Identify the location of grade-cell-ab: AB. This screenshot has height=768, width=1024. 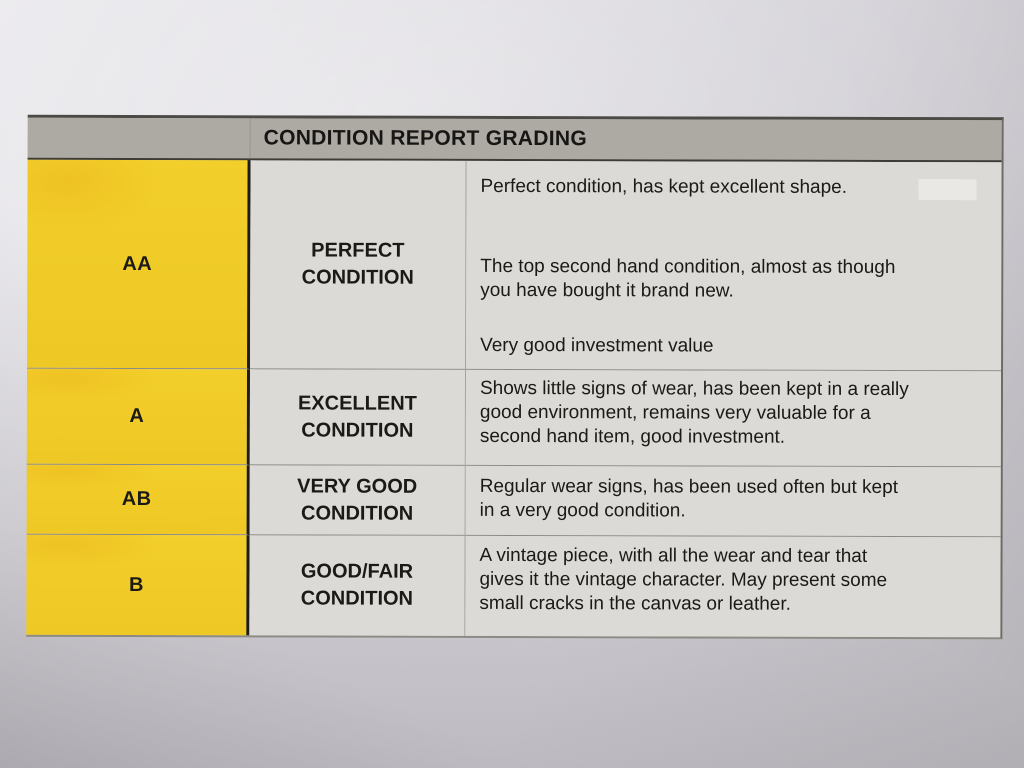
(138, 500).